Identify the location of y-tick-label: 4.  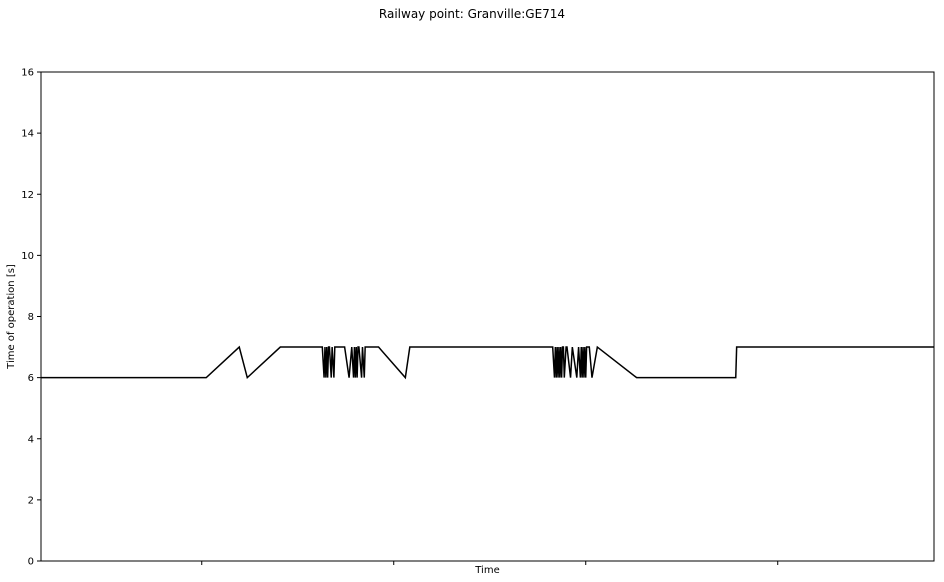
(31, 439).